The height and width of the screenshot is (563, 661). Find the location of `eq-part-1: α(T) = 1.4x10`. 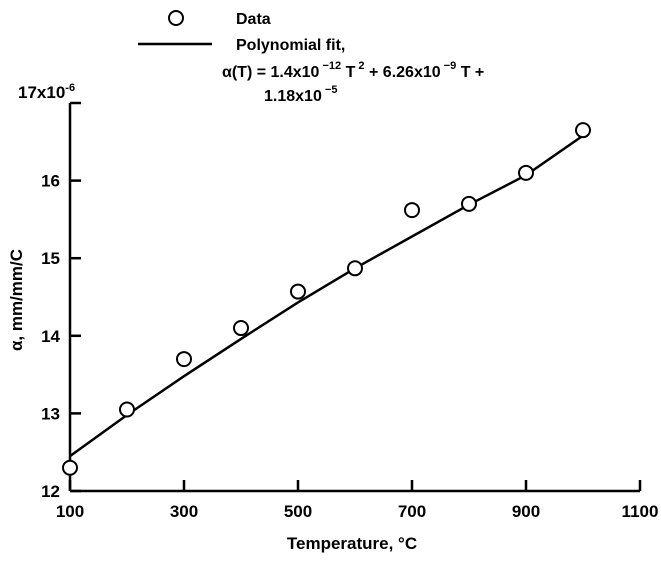

eq-part-1: α(T) = 1.4x10 is located at coordinates (271, 72).